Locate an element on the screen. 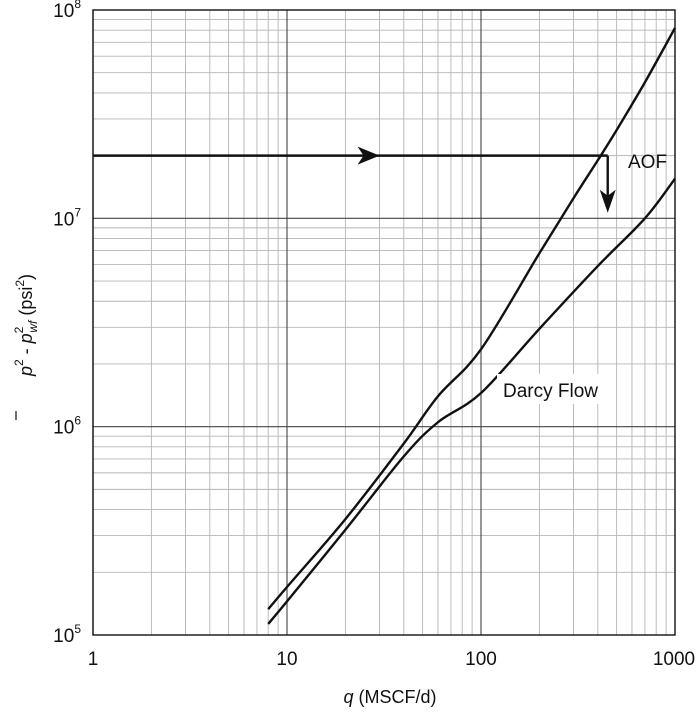 This screenshot has height=715, width=700. aof-label: AOF is located at coordinates (647, 162).